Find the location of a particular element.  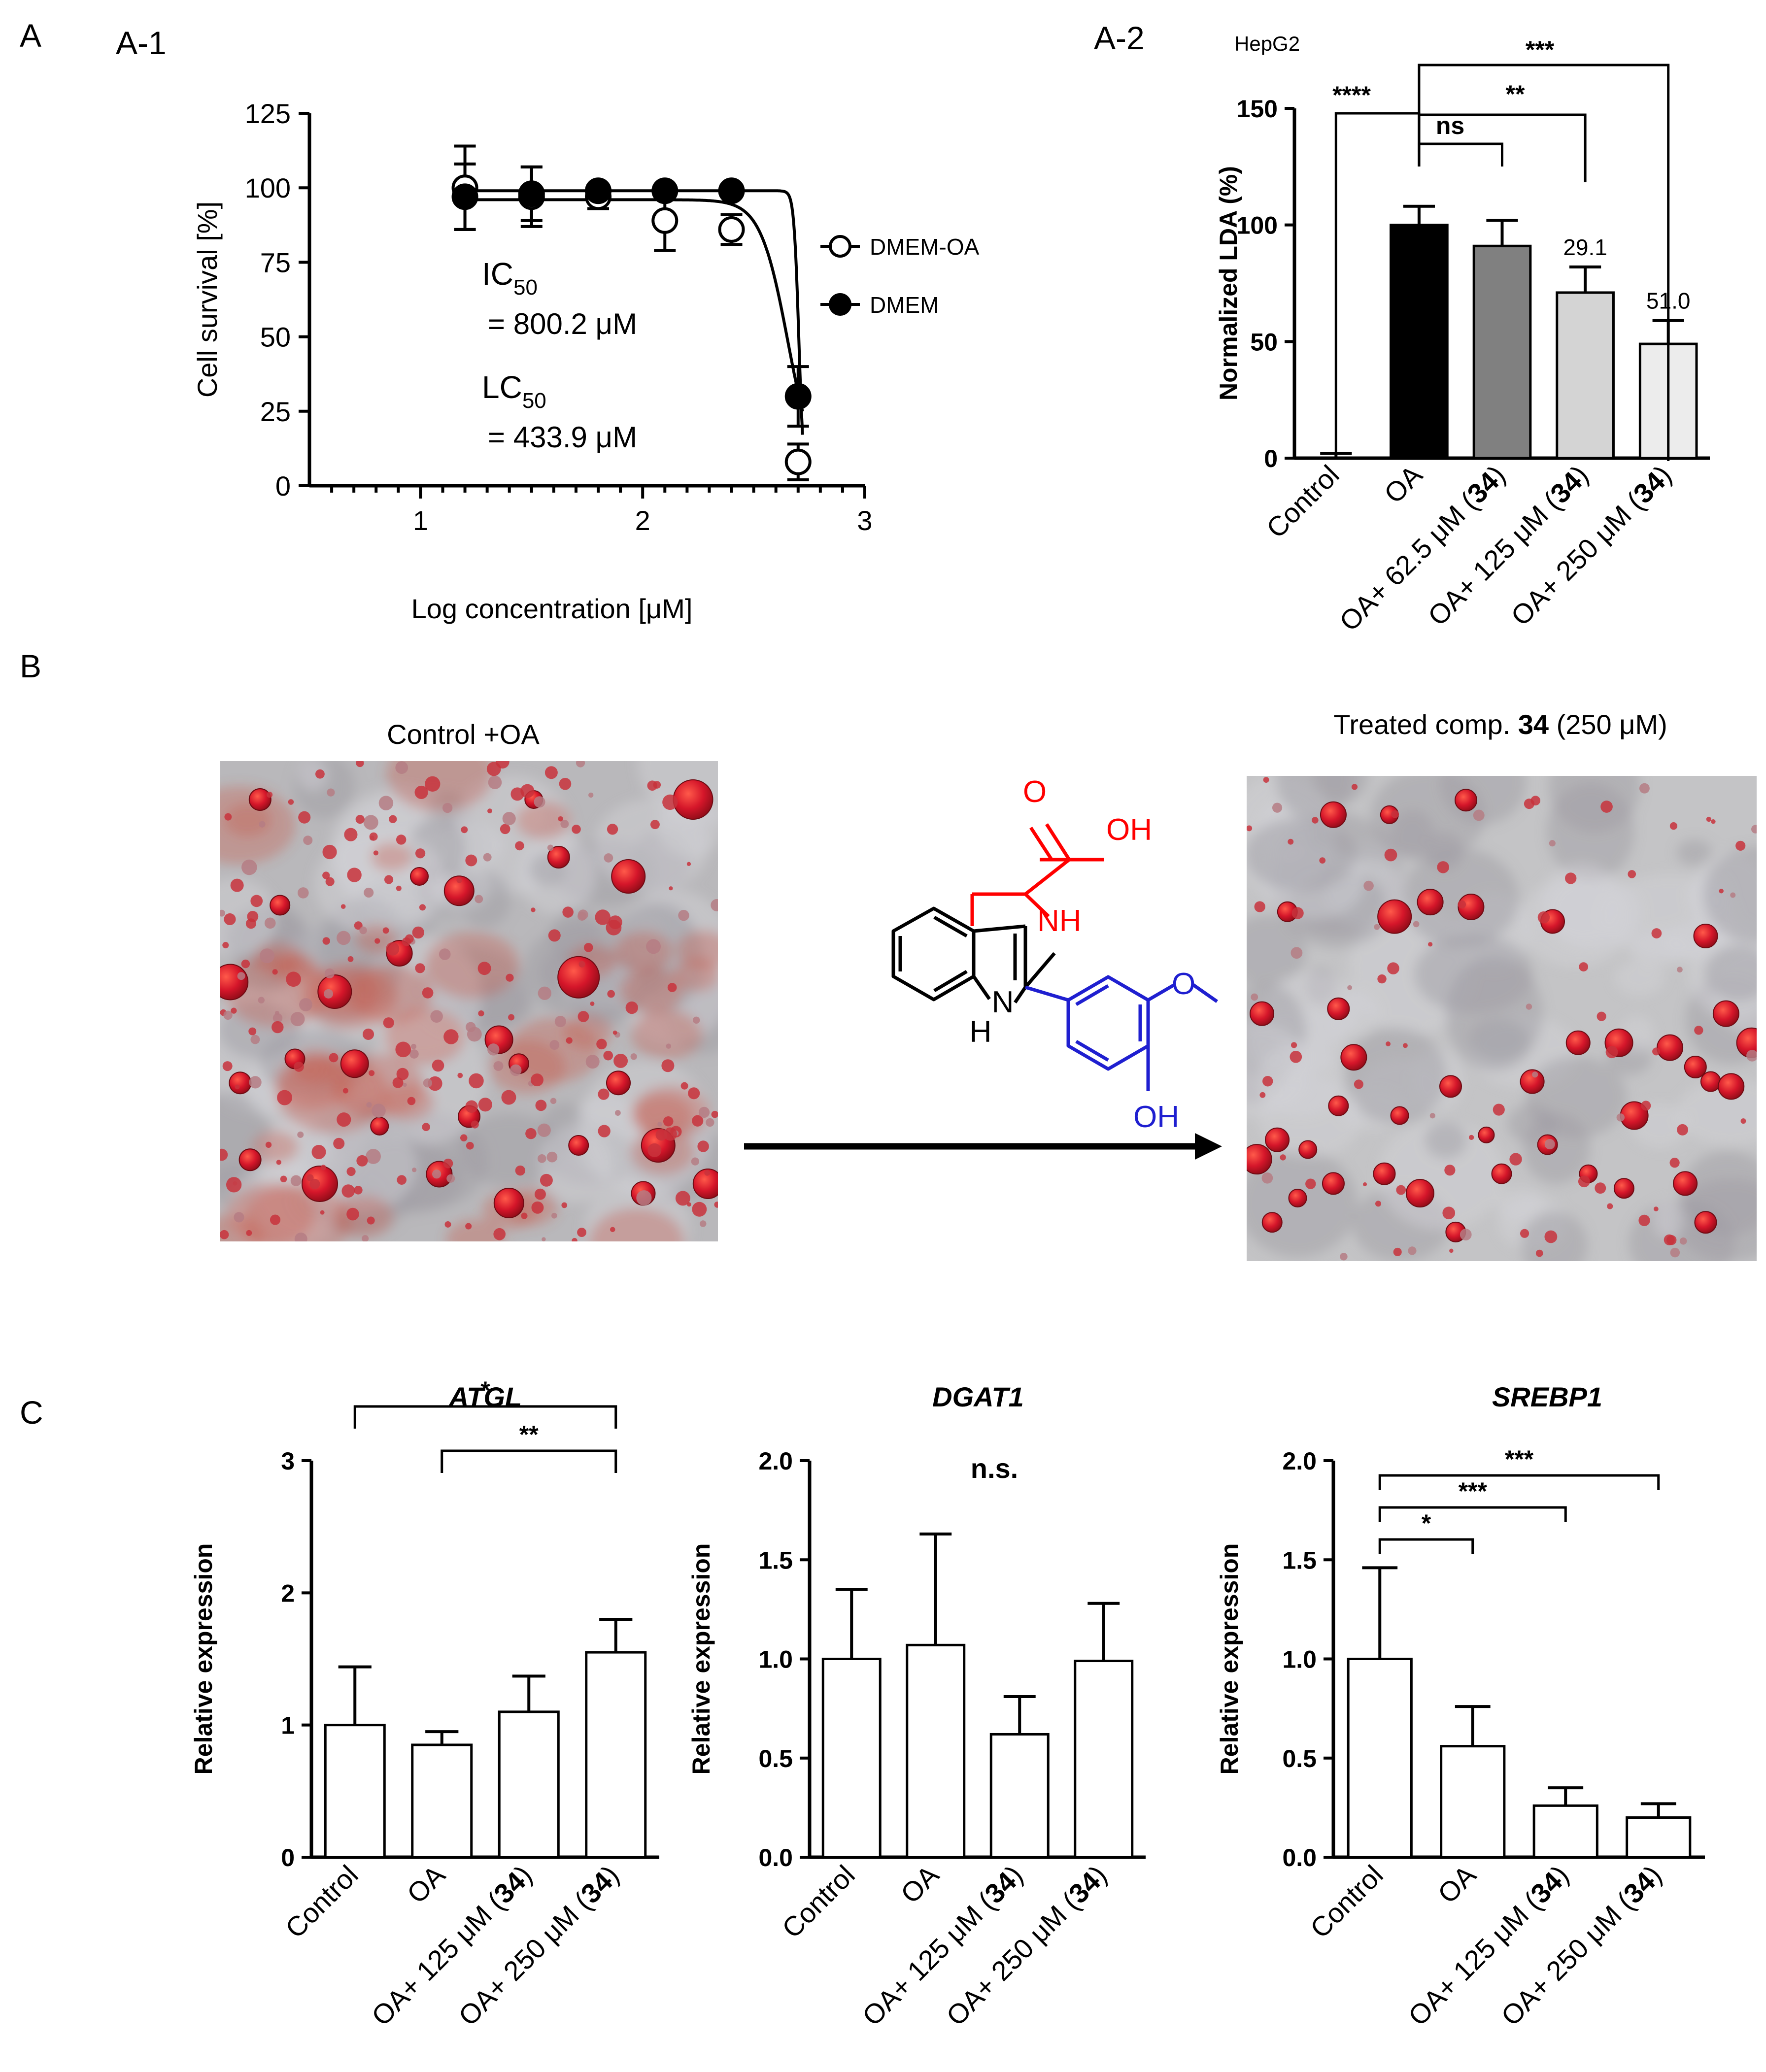

a1-y-tick-label: 75 is located at coordinates (275, 263).